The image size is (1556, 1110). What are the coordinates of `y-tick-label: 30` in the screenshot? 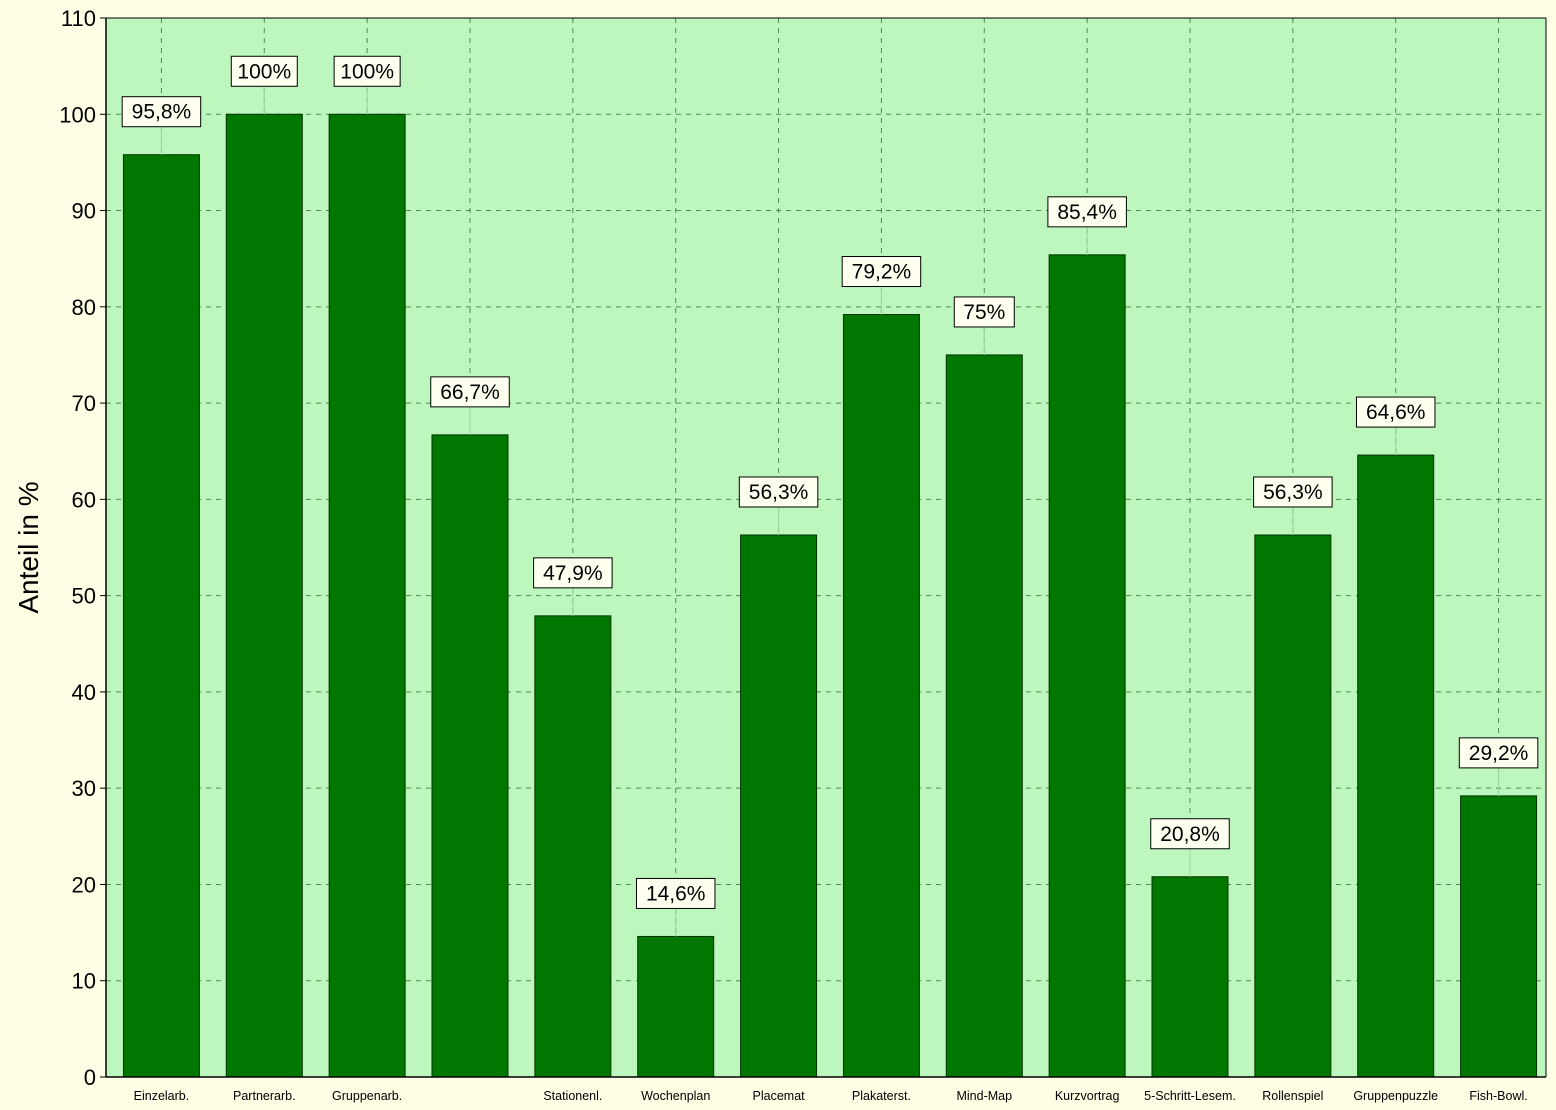 It's located at (84, 788).